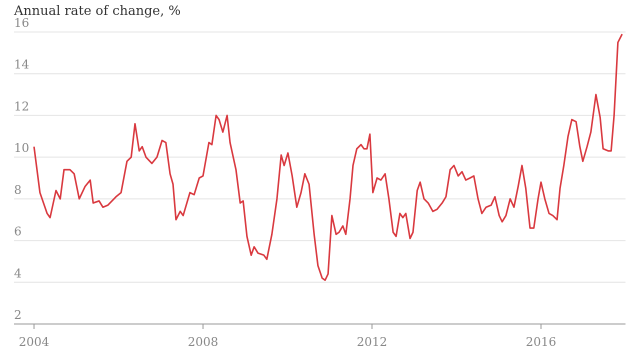 Image resolution: width=632 pixels, height=352 pixels. Describe the element at coordinates (97, 11) in the screenshot. I see `chart-title: Annual rate of change, %` at that location.